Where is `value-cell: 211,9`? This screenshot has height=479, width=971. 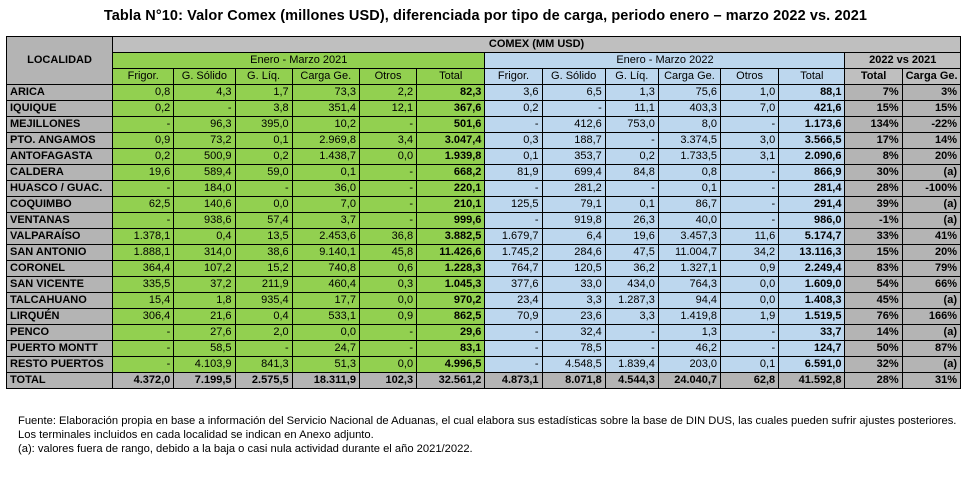 value-cell: 211,9 is located at coordinates (263, 284).